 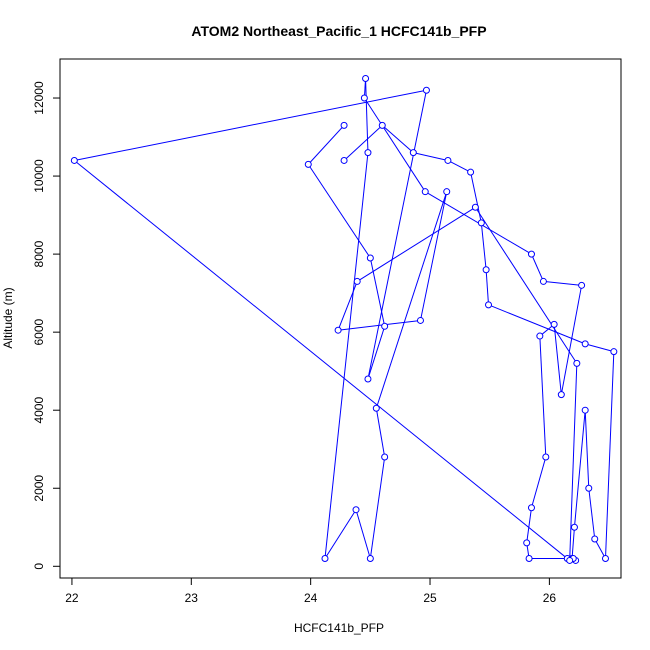 I want to click on x-tick-label: 26, so click(x=550, y=598).